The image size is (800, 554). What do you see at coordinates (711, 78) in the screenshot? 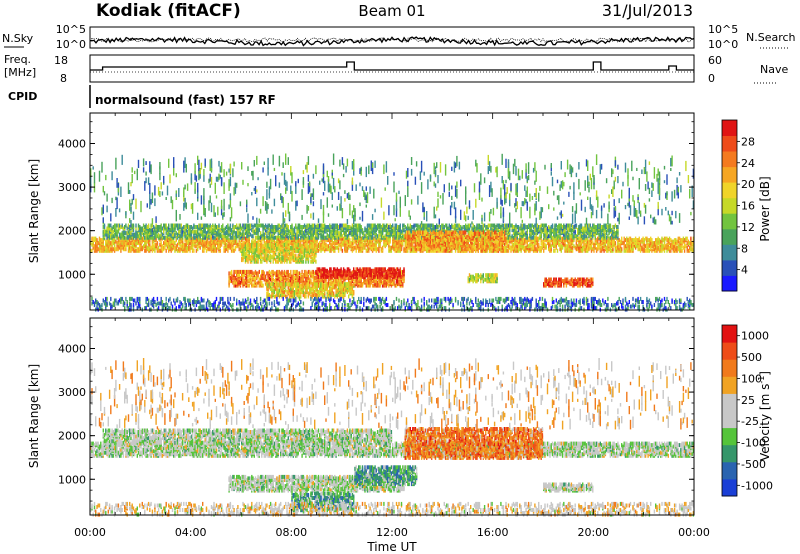
I see `nave-tick-bottom: 0` at bounding box center [711, 78].